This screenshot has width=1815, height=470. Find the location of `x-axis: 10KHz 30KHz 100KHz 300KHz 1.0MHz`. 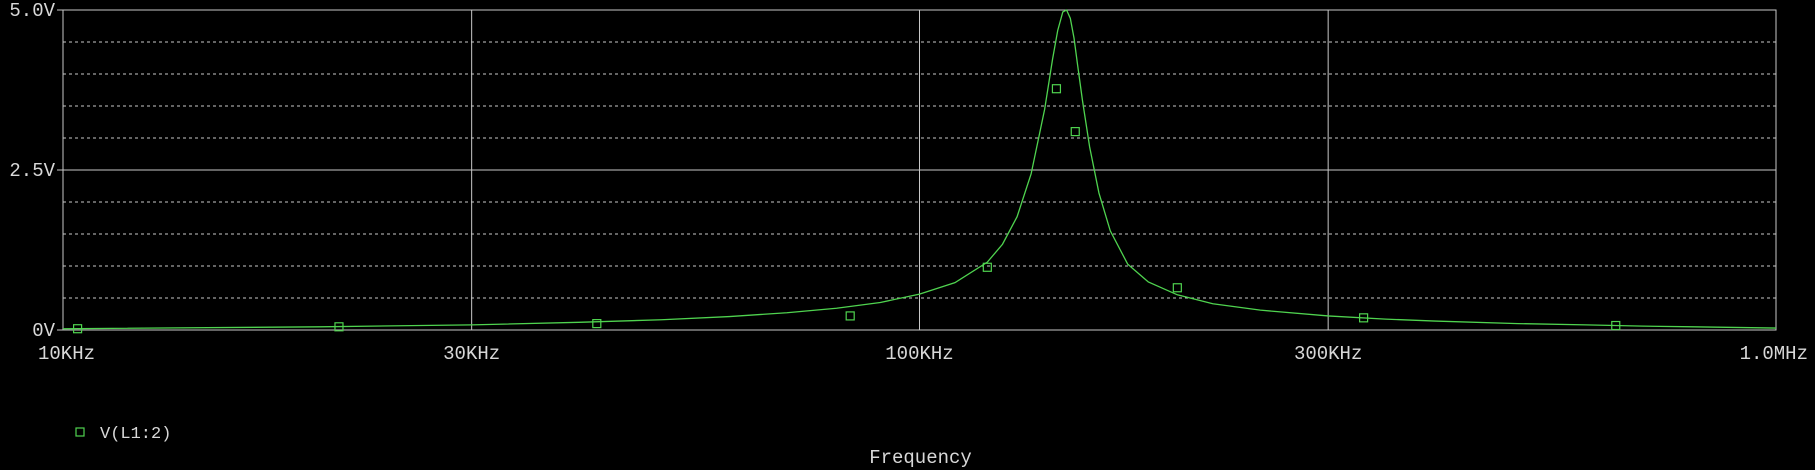

x-axis: 10KHz 30KHz 100KHz 300KHz 1.0MHz is located at coordinates (923, 354).